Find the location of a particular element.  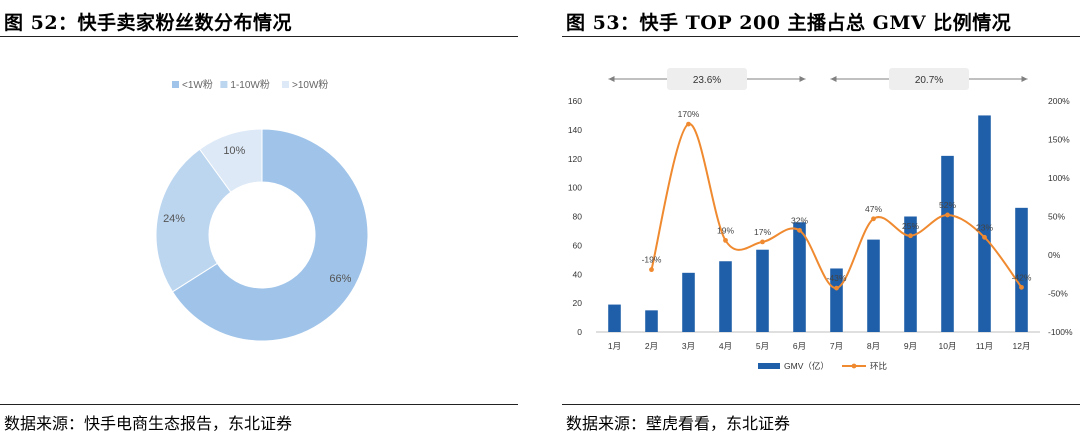

y-left-tick: 160 is located at coordinates (575, 101).